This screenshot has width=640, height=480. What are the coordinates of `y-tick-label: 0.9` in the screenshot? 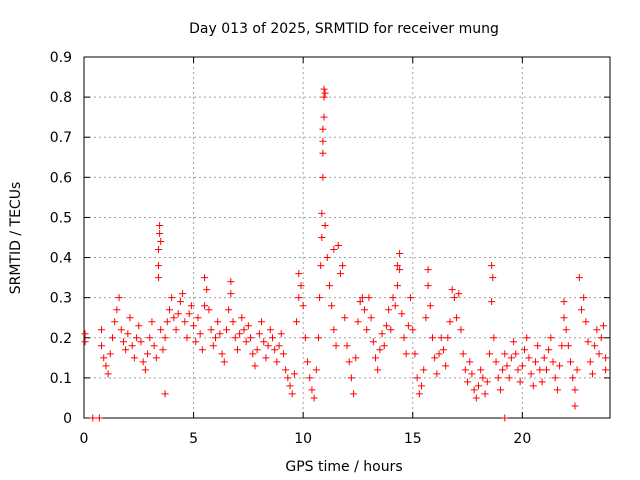 It's located at (61, 58).